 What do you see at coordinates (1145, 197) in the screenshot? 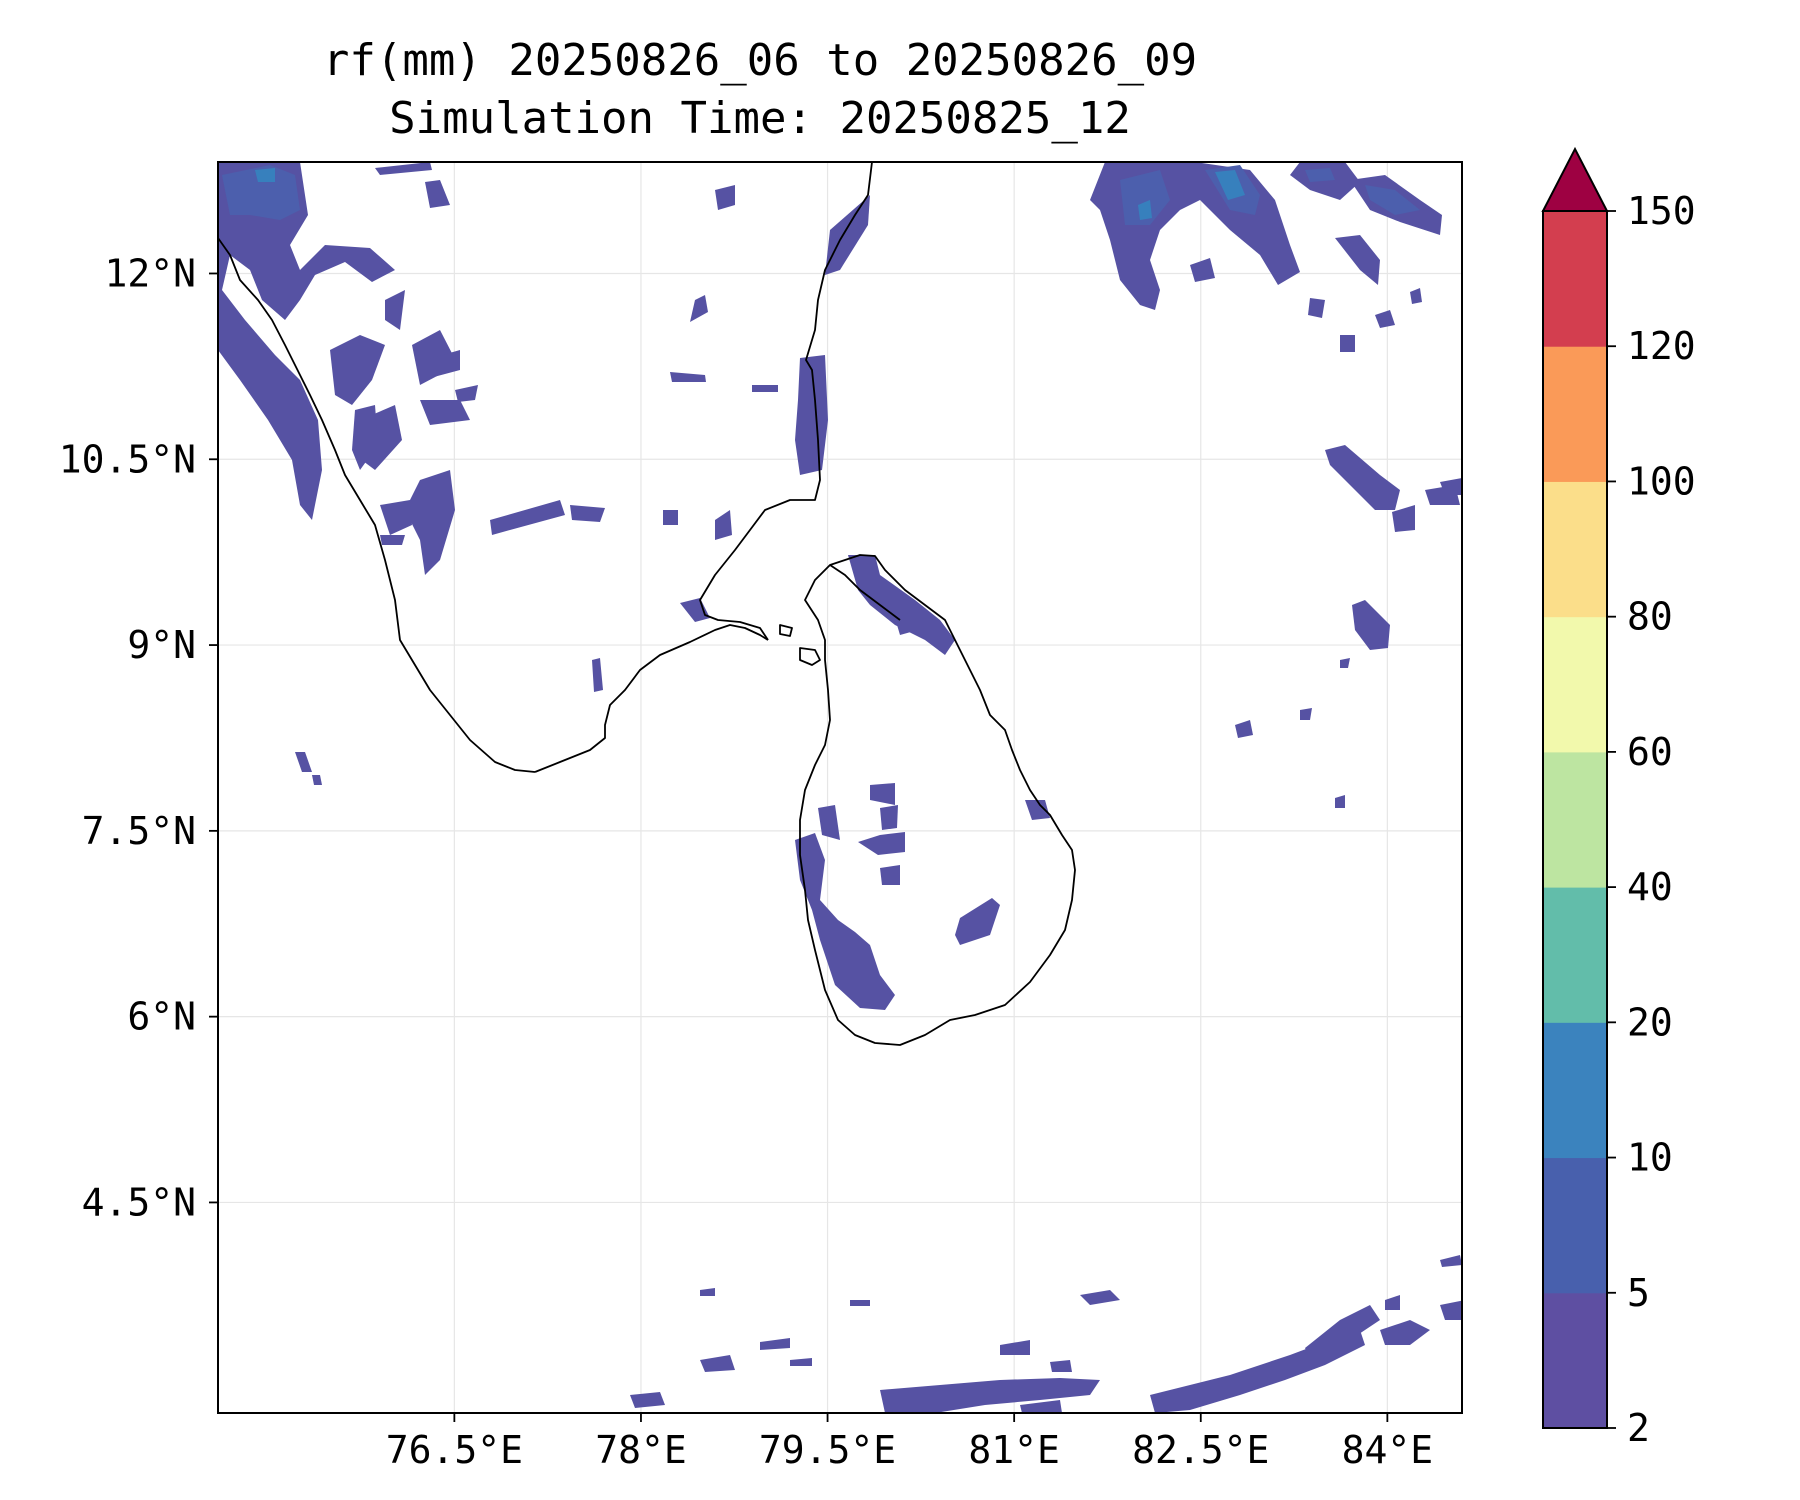
I see `rain-patch-ne-5a` at bounding box center [1145, 197].